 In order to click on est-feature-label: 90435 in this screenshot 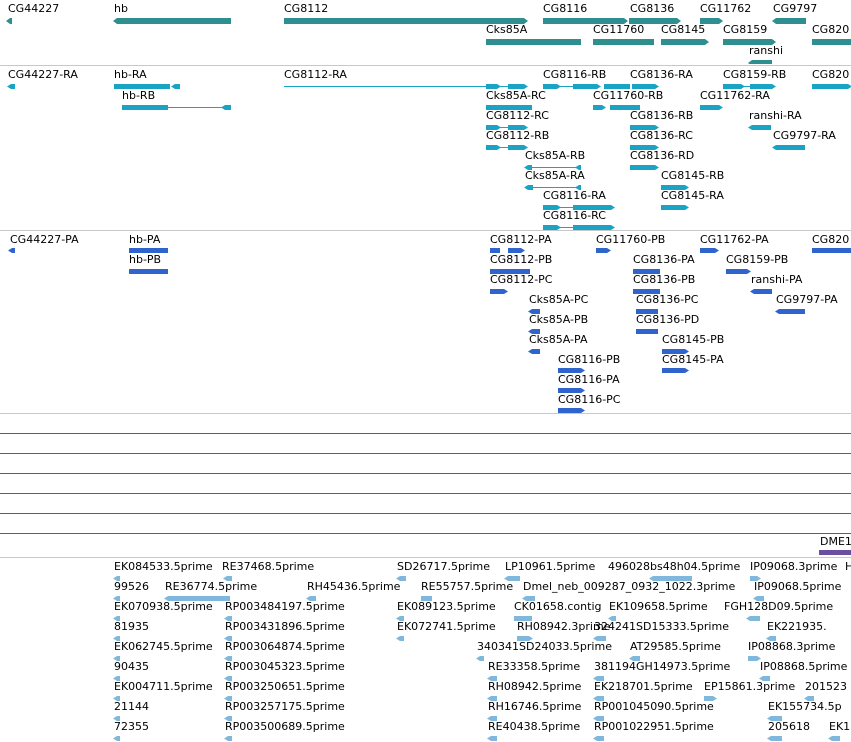, I will do `click(131, 666)`.